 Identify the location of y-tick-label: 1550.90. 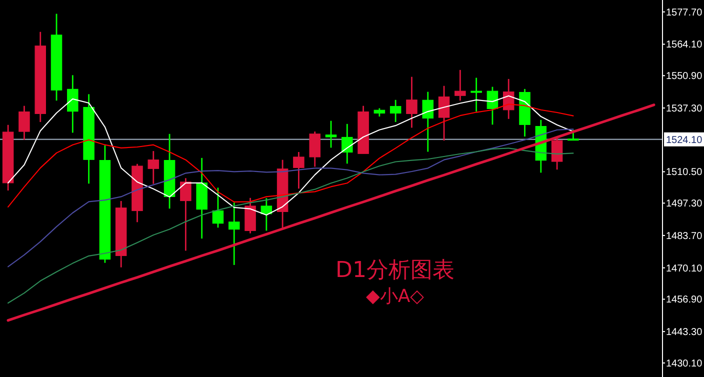
(684, 76).